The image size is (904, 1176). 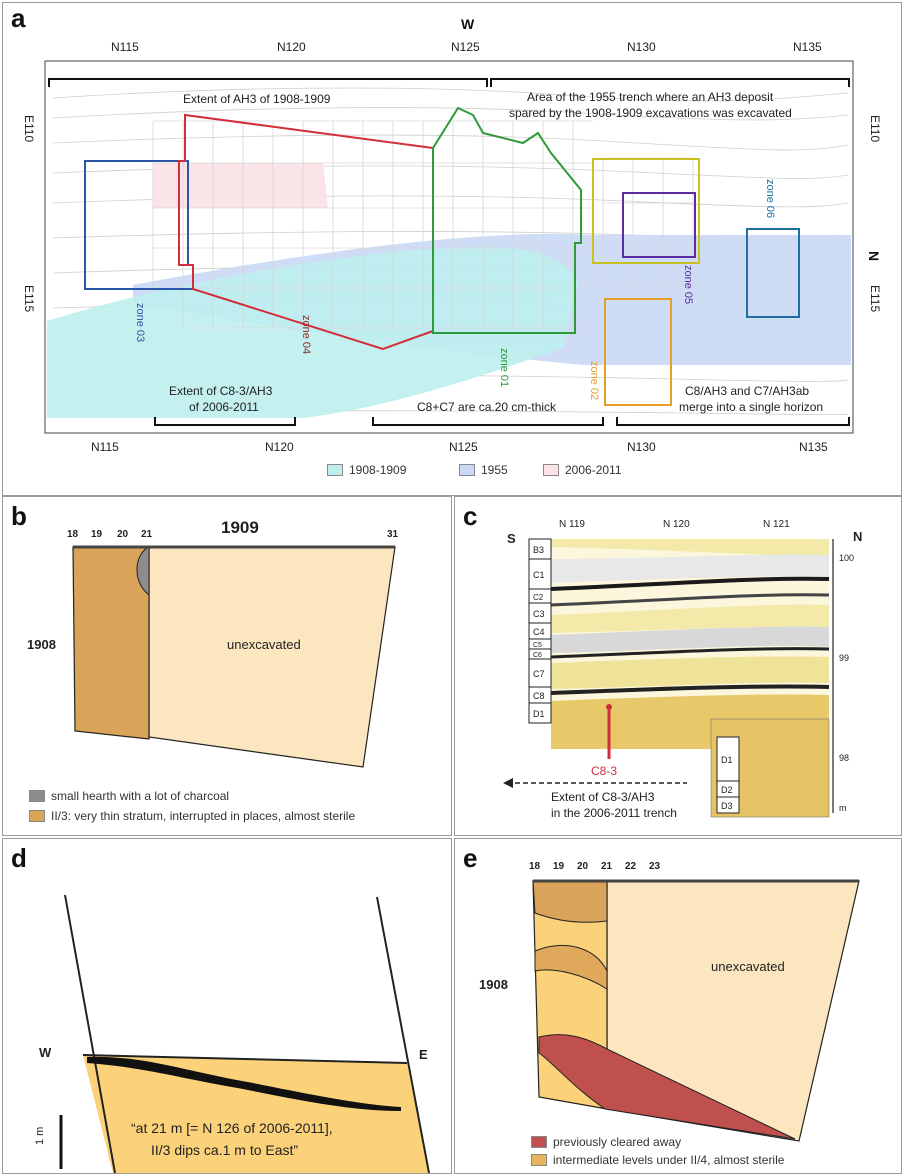 What do you see at coordinates (751, 407) in the screenshot?
I see `bracket-bottom-right-label-2: merge into a single horizon` at bounding box center [751, 407].